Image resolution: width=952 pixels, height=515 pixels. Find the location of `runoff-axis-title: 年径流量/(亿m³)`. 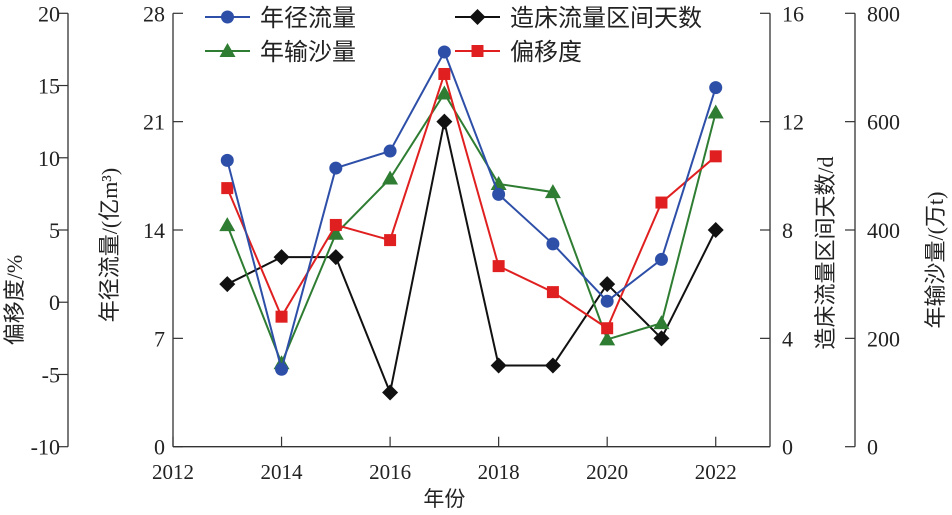

runoff-axis-title: 年径流量/(亿m³) is located at coordinates (109, 245).